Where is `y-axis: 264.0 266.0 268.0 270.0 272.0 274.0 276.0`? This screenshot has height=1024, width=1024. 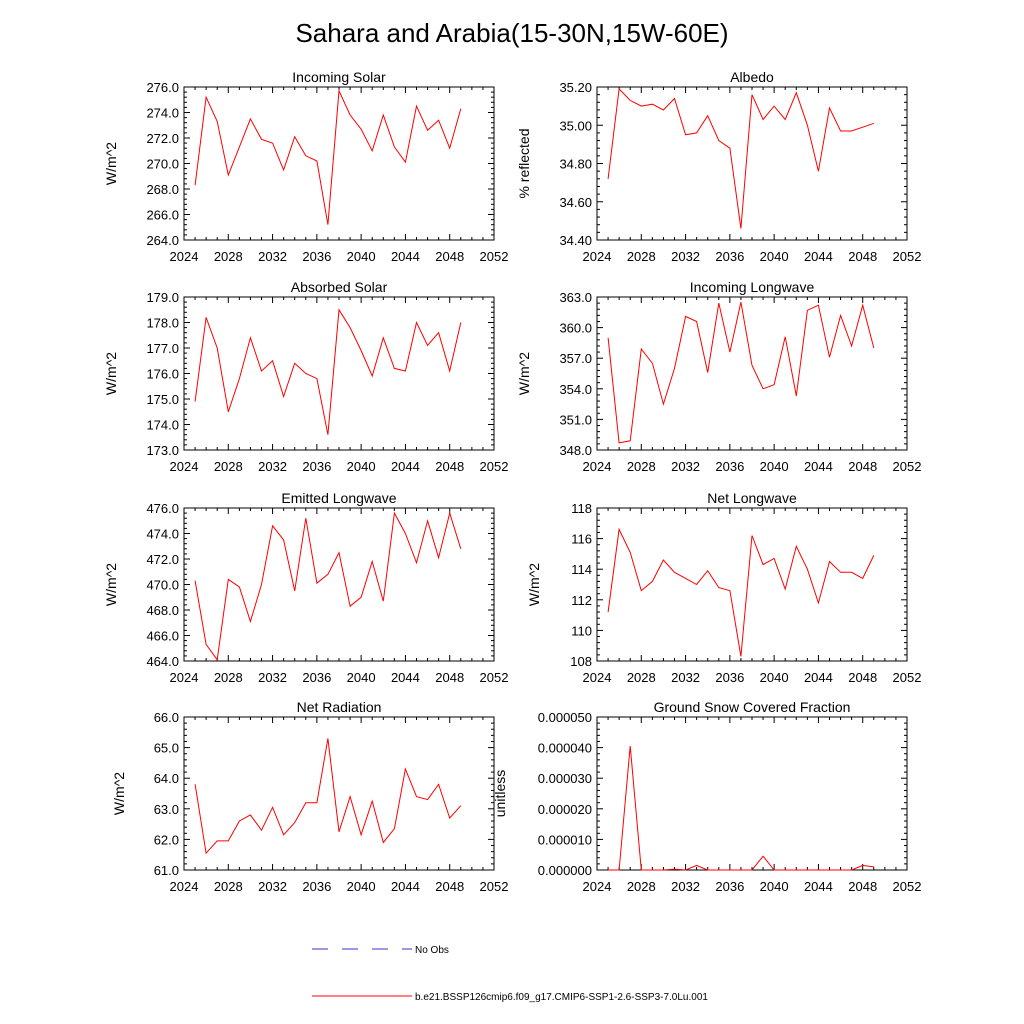 y-axis: 264.0 266.0 268.0 270.0 272.0 274.0 276.0 is located at coordinates (320, 164).